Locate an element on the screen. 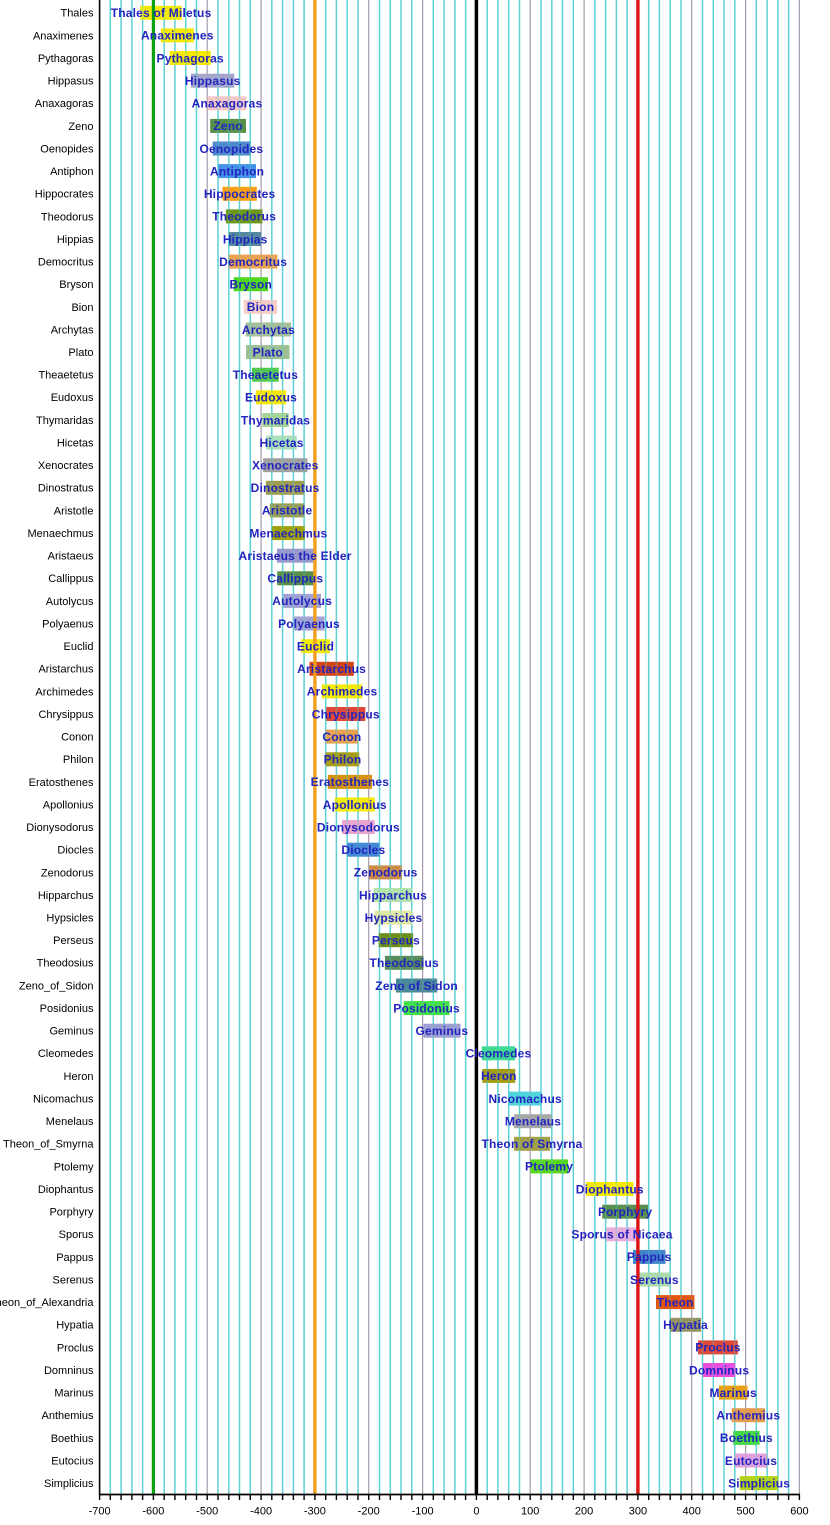  svg-text: -500 is located at coordinates (207, 1512).